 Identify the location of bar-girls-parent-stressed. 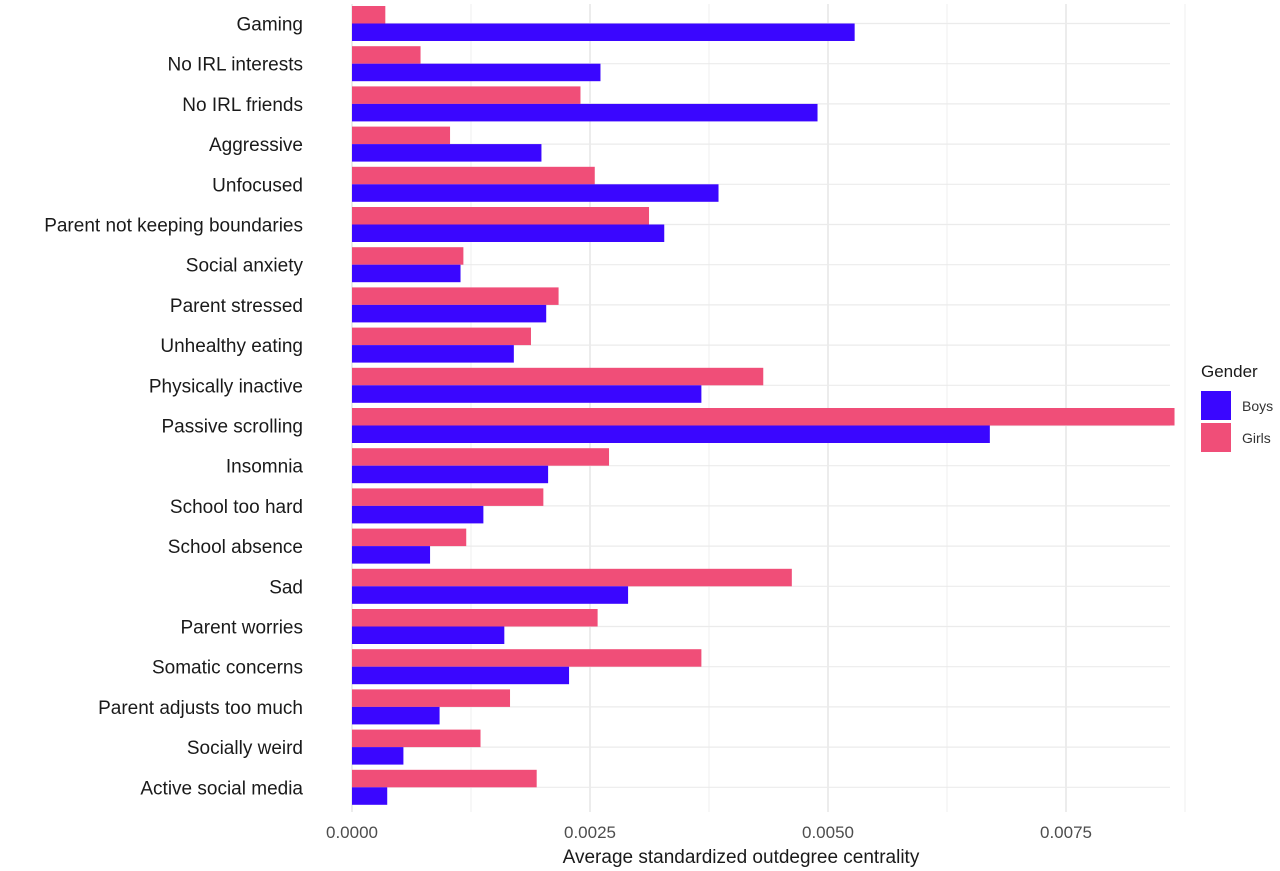
(455, 296).